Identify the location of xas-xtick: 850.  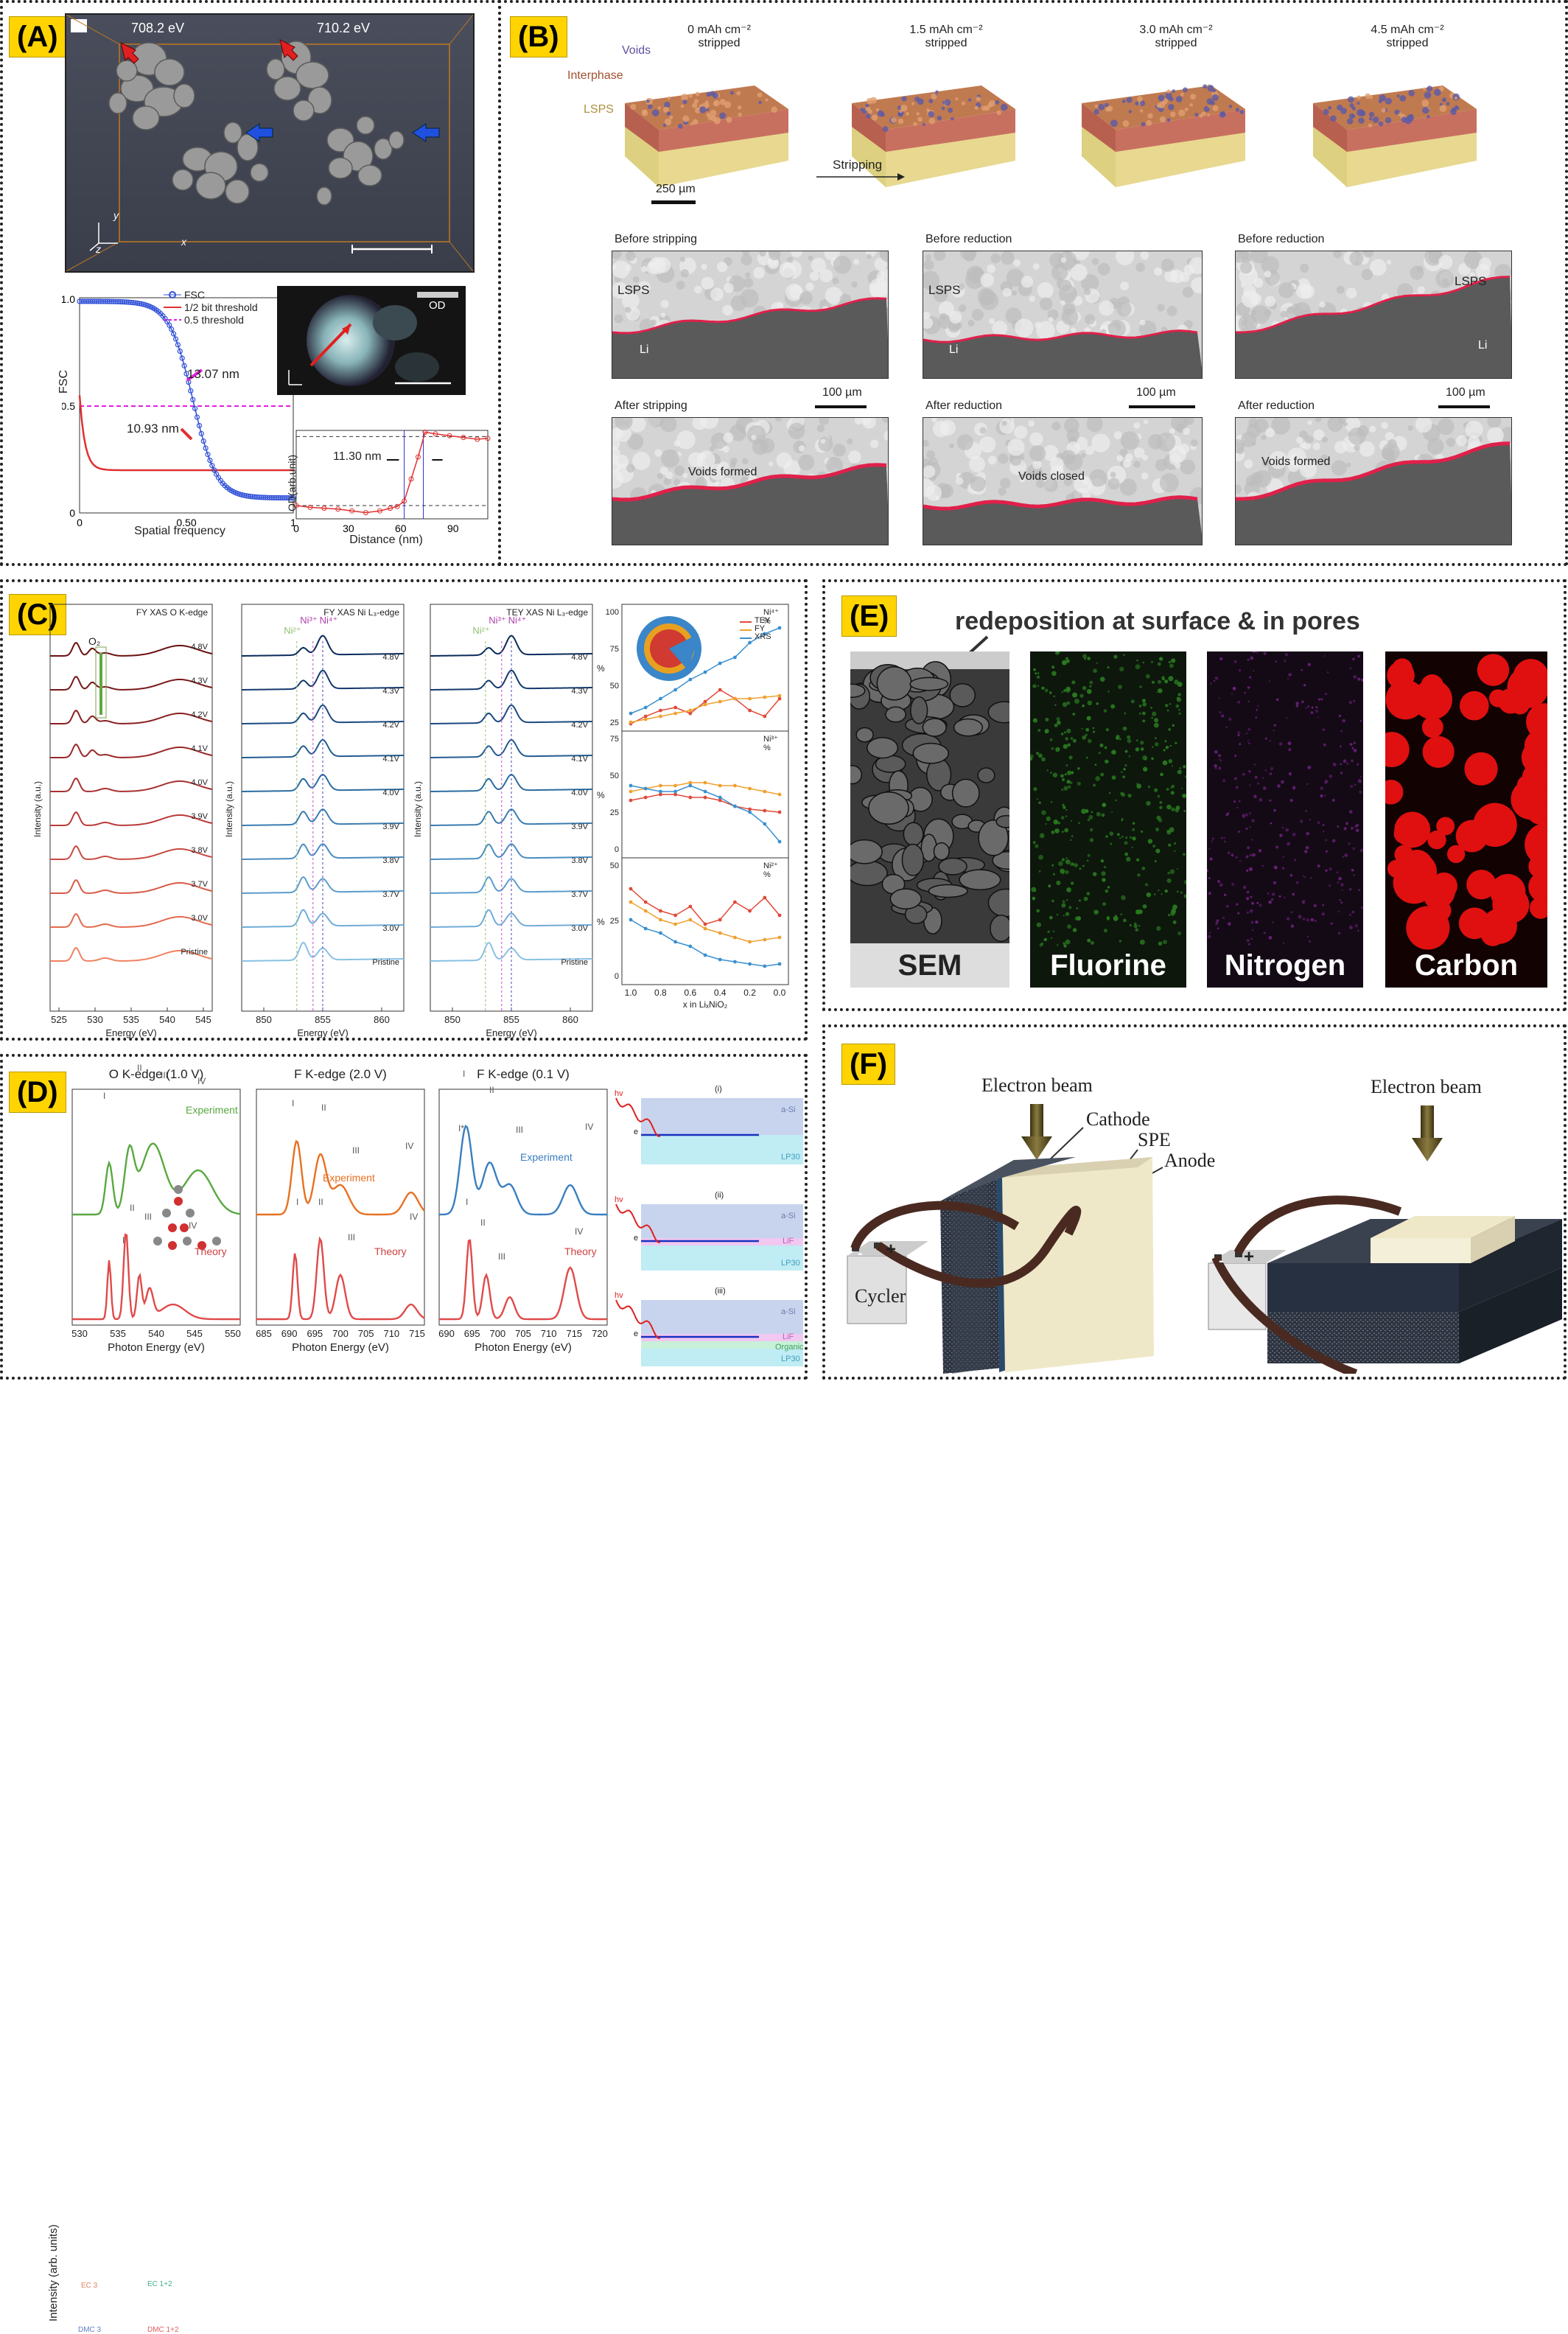
(264, 1019).